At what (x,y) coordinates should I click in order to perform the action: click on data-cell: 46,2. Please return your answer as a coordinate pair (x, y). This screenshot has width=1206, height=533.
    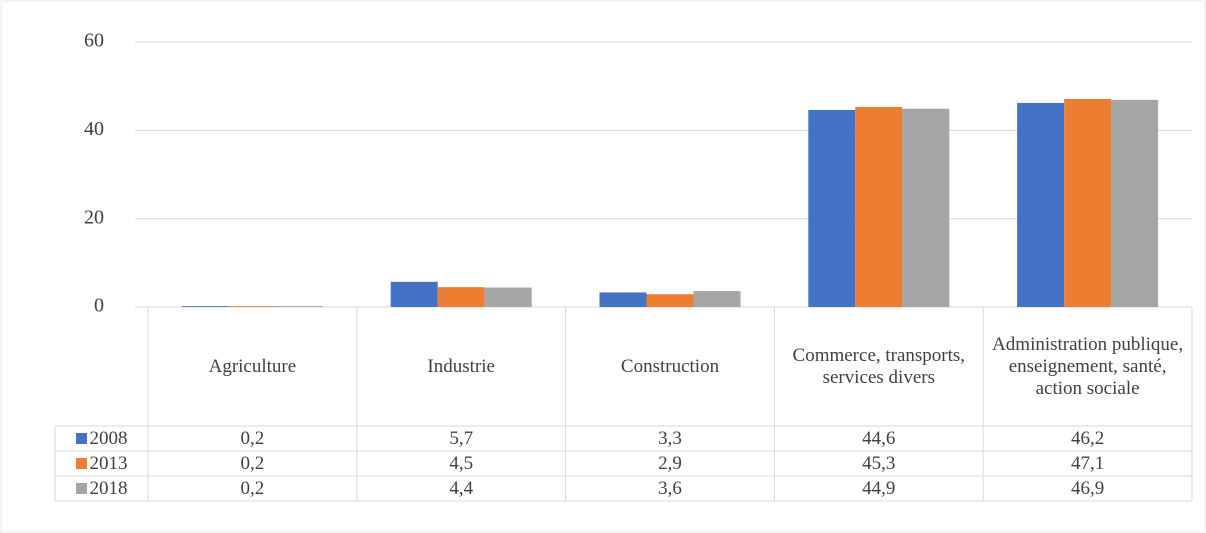
    Looking at the image, I should click on (1087, 438).